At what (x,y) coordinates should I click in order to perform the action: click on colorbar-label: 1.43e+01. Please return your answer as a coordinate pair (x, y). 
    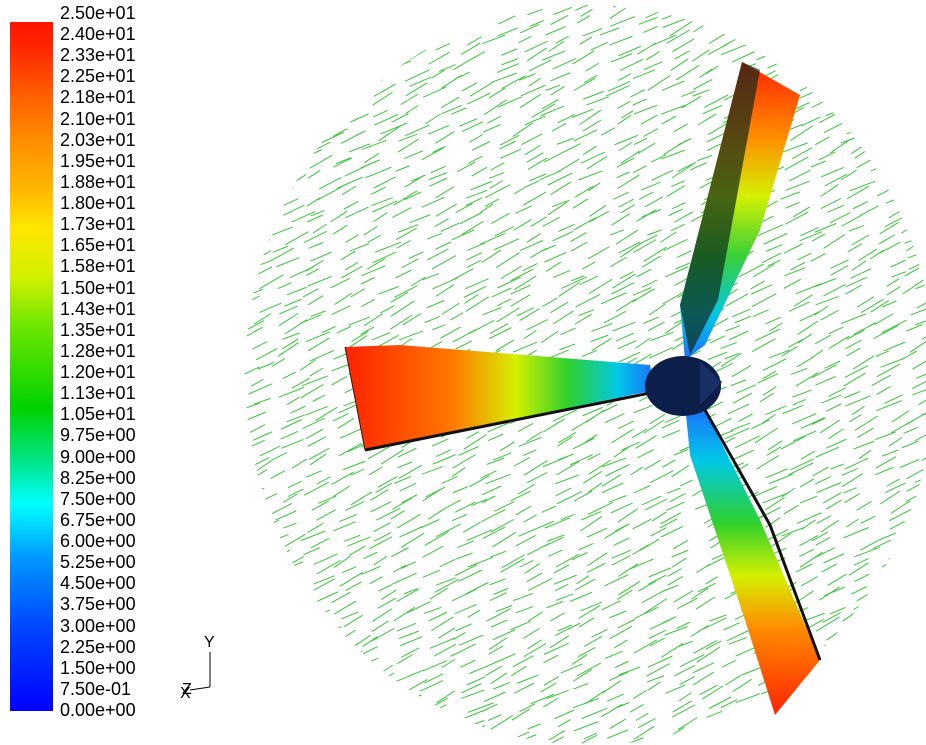
    Looking at the image, I should click on (98, 308).